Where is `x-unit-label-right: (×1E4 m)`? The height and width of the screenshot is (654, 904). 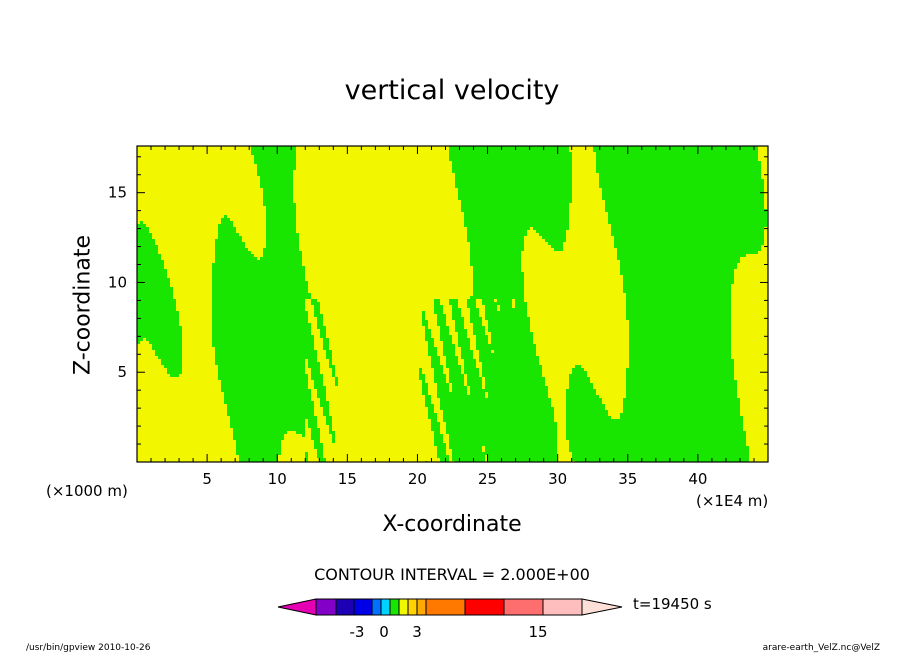 x-unit-label-right: (×1E4 m) is located at coordinates (732, 501).